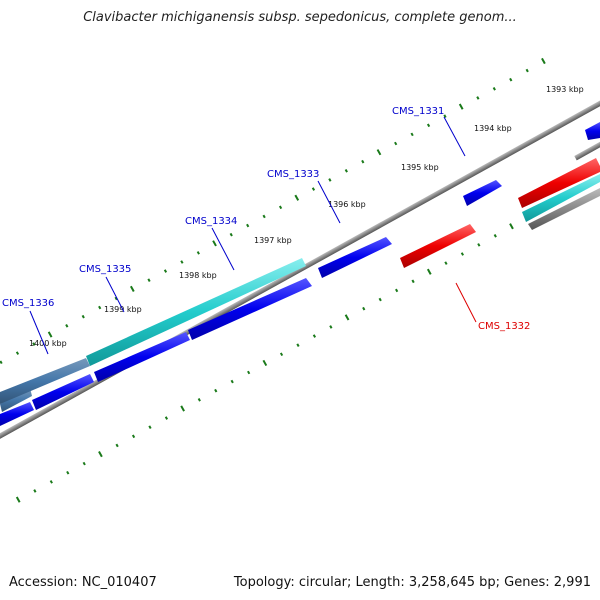 The image size is (600, 600). Describe the element at coordinates (211, 221) in the screenshot. I see `gene-label: CMS_1334` at that location.